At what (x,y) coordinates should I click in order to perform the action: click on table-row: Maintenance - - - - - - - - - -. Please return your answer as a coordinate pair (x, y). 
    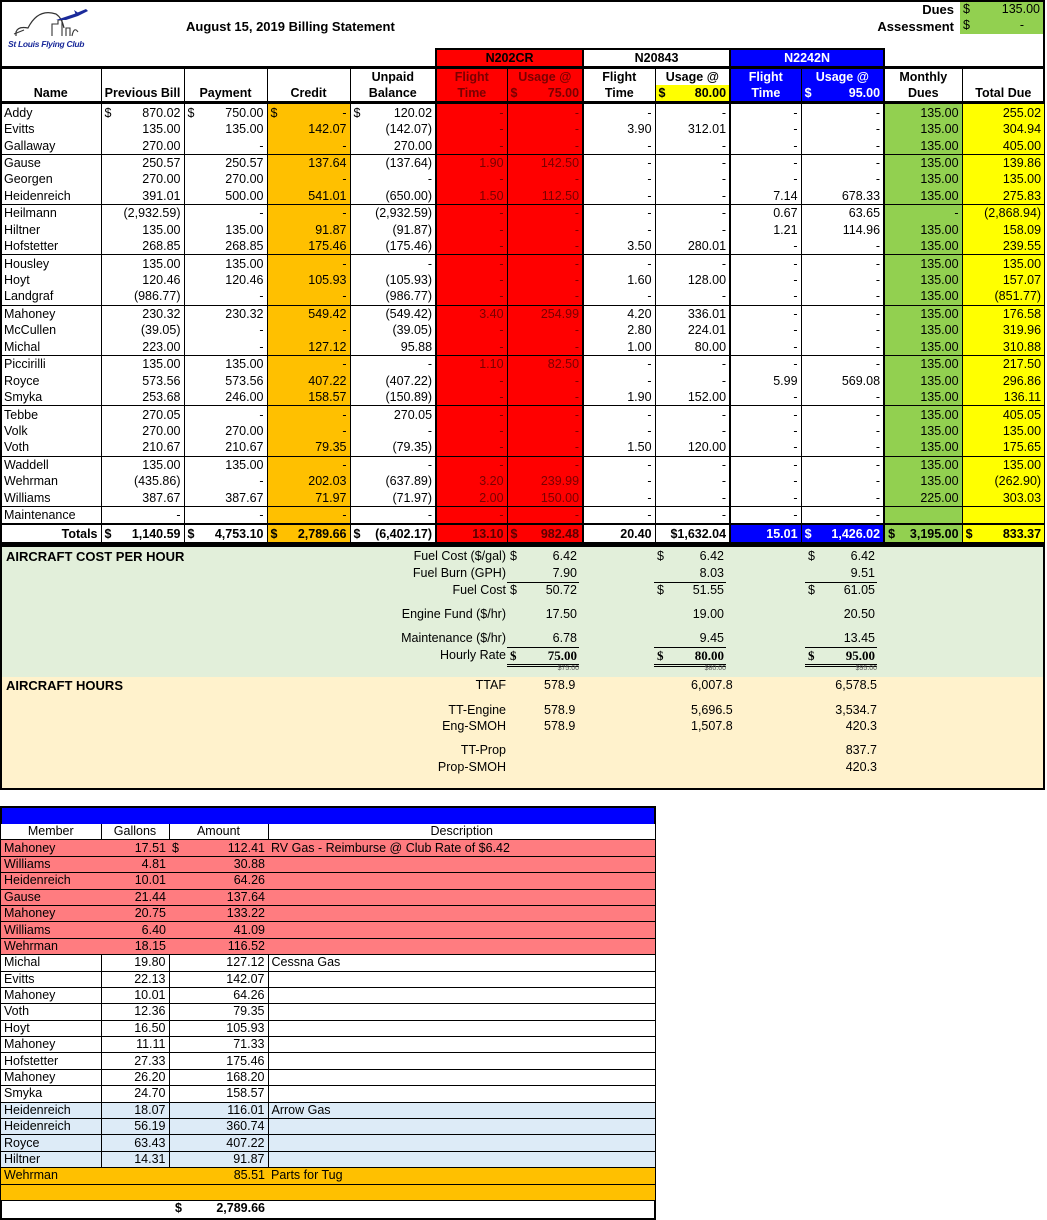
    Looking at the image, I should click on (523, 515).